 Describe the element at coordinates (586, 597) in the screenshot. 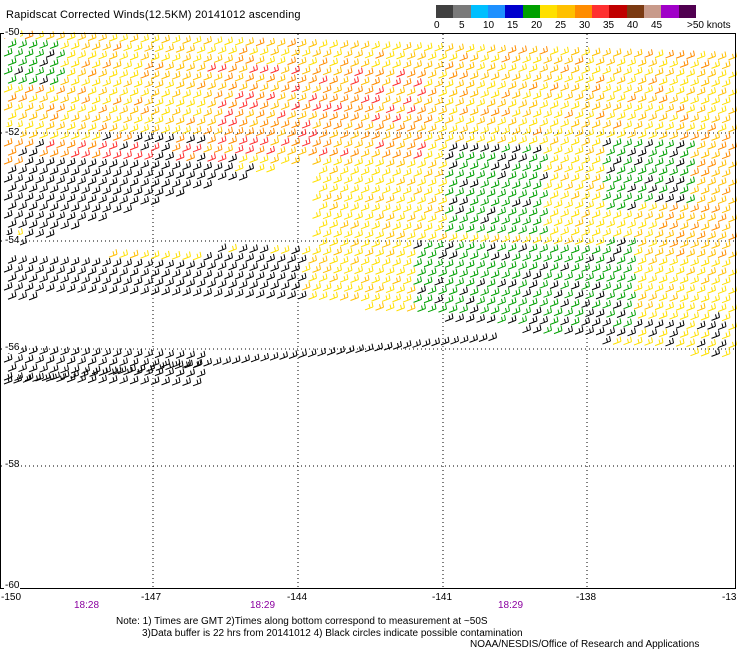

I see `lon-label: -138` at that location.